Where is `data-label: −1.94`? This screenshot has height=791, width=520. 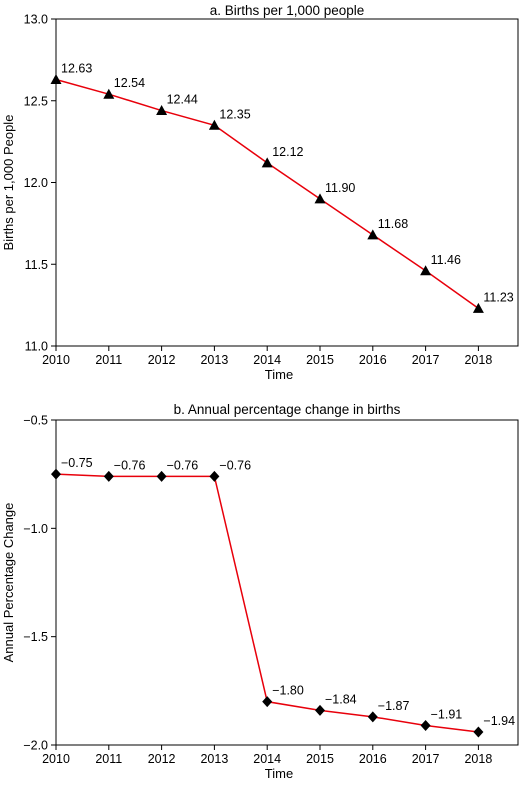 data-label: −1.94 is located at coordinates (499, 721).